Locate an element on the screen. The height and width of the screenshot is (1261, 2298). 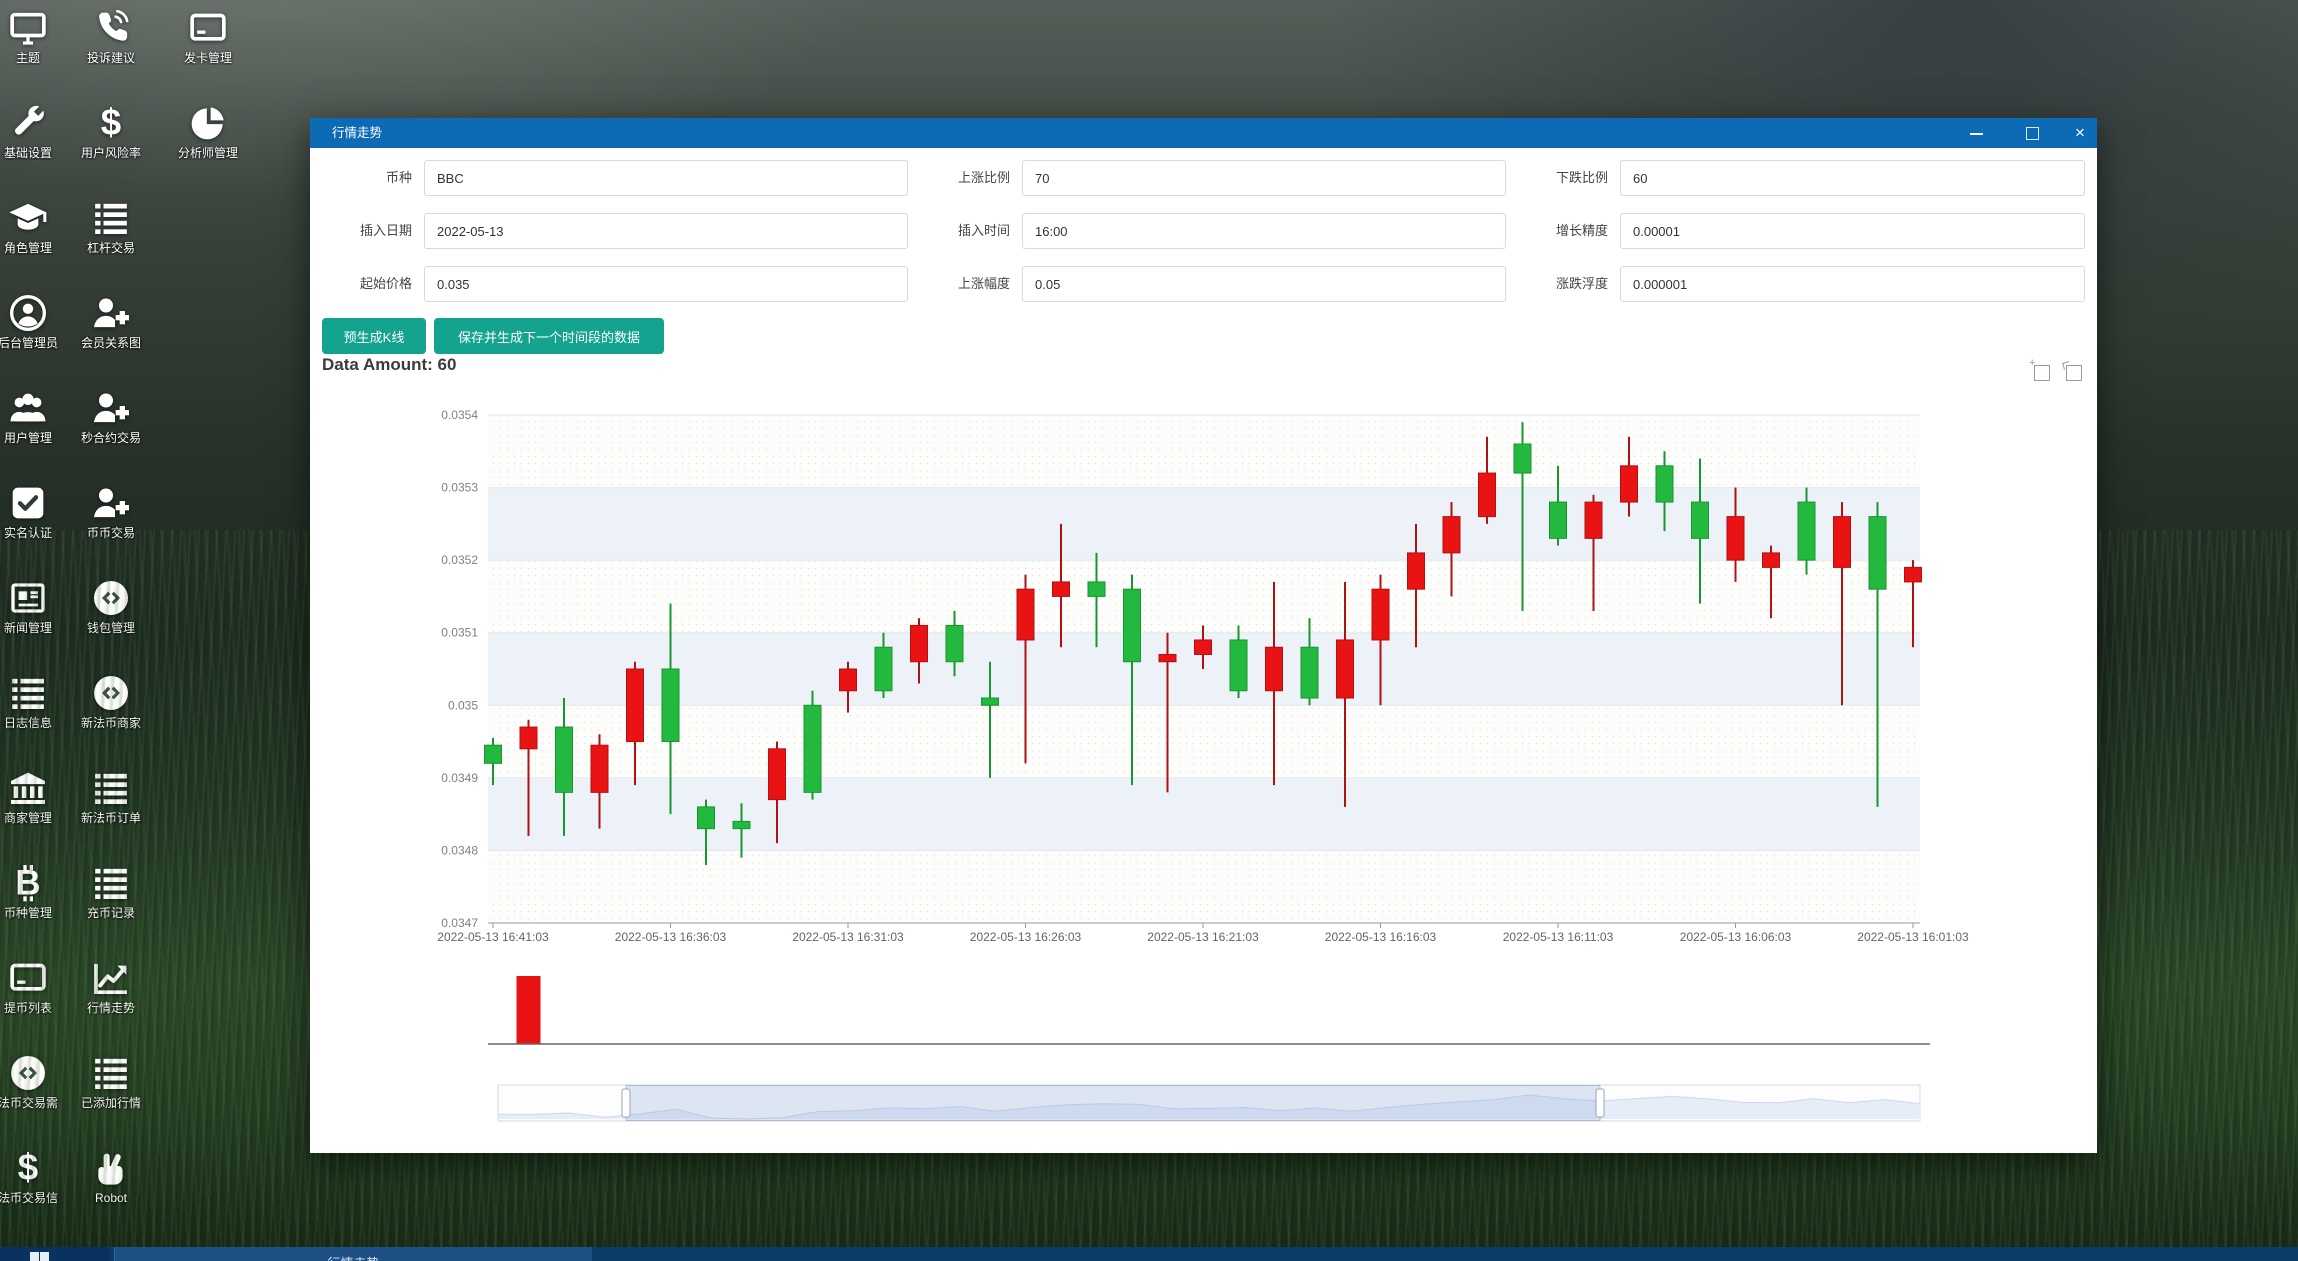
field-label: 涨跌浮度 is located at coordinates (1581, 283).